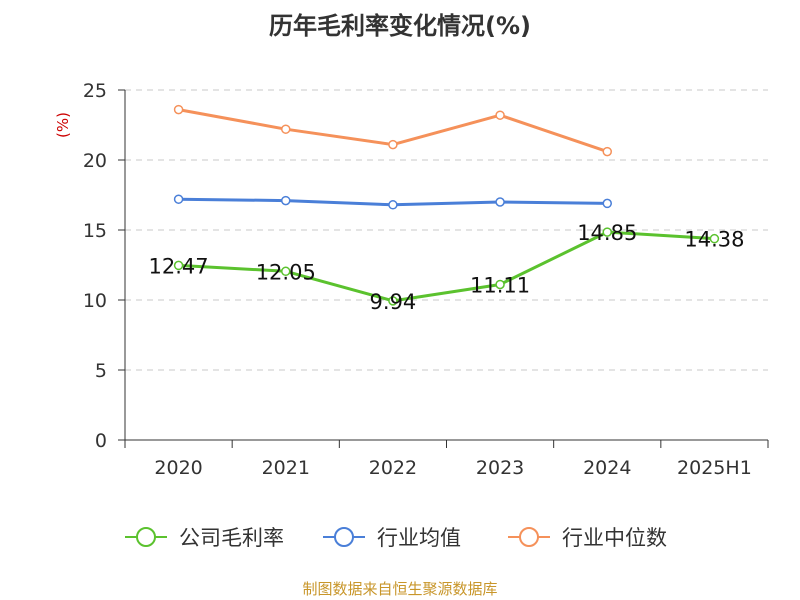  Describe the element at coordinates (286, 468) in the screenshot. I see `x-tick-label: 2021` at that location.